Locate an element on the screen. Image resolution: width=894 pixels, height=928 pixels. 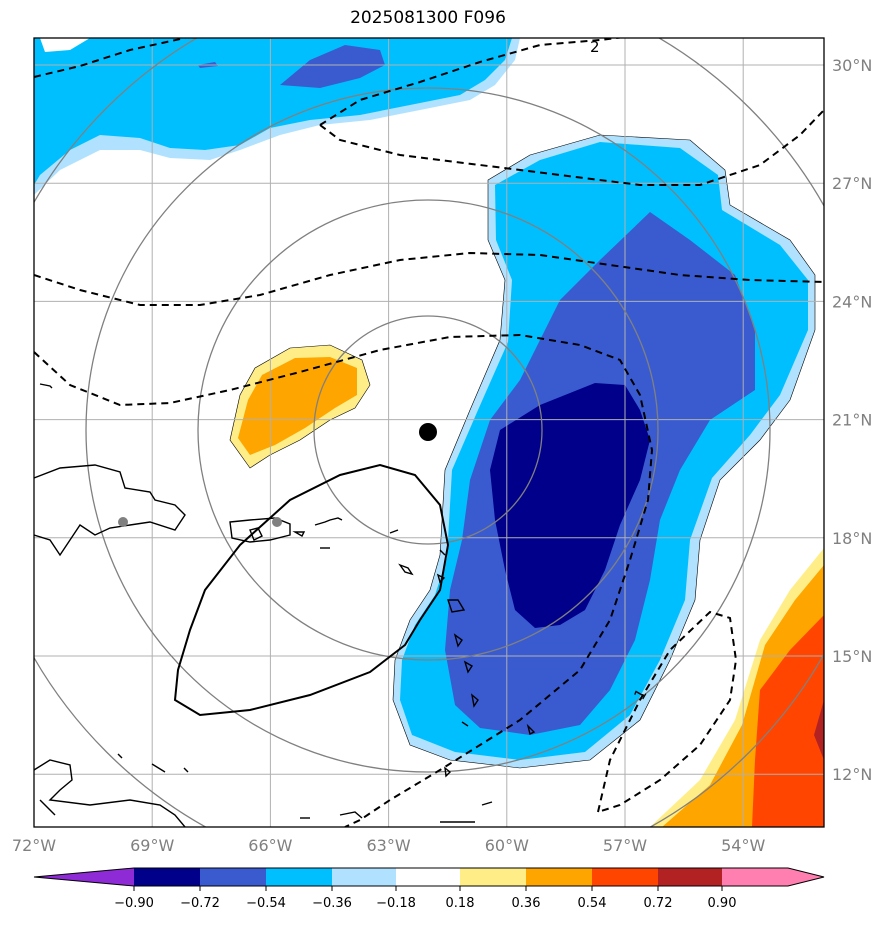
solid-contour is located at coordinates (311, 590).